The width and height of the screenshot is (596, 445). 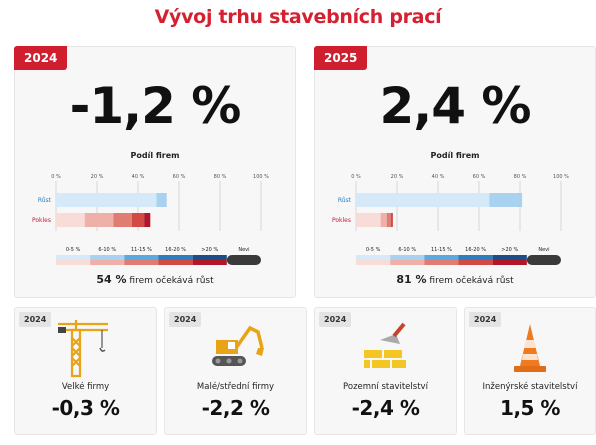 I want to click on segment-card-large-firms: 2024 Velké firmy -0,3 %, so click(x=85, y=371).